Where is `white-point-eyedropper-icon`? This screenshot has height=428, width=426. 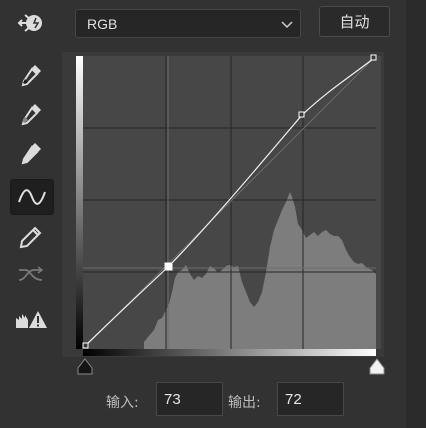
white-point-eyedropper-icon is located at coordinates (31, 154).